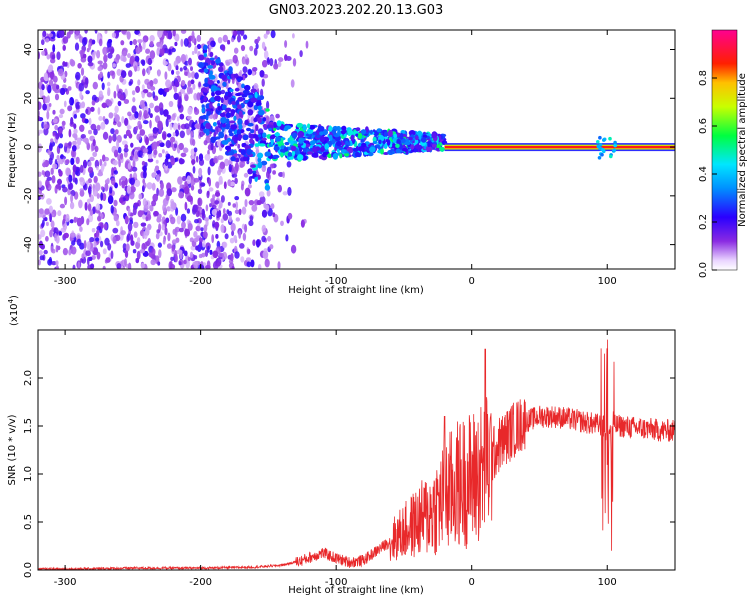  I want to click on spectrogram-x-tick-label: 0, so click(472, 281).